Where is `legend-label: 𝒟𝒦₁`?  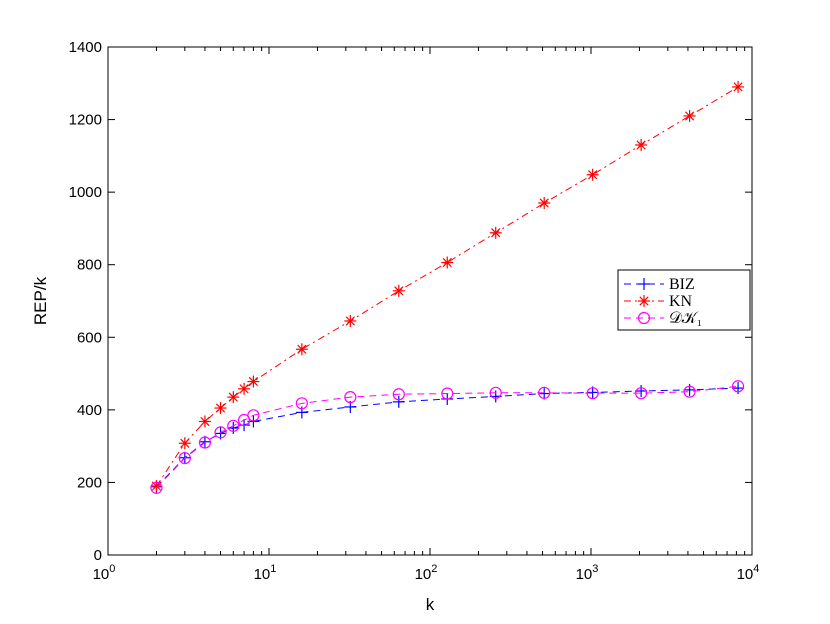 legend-label: 𝒟𝒦₁ is located at coordinates (685, 318).